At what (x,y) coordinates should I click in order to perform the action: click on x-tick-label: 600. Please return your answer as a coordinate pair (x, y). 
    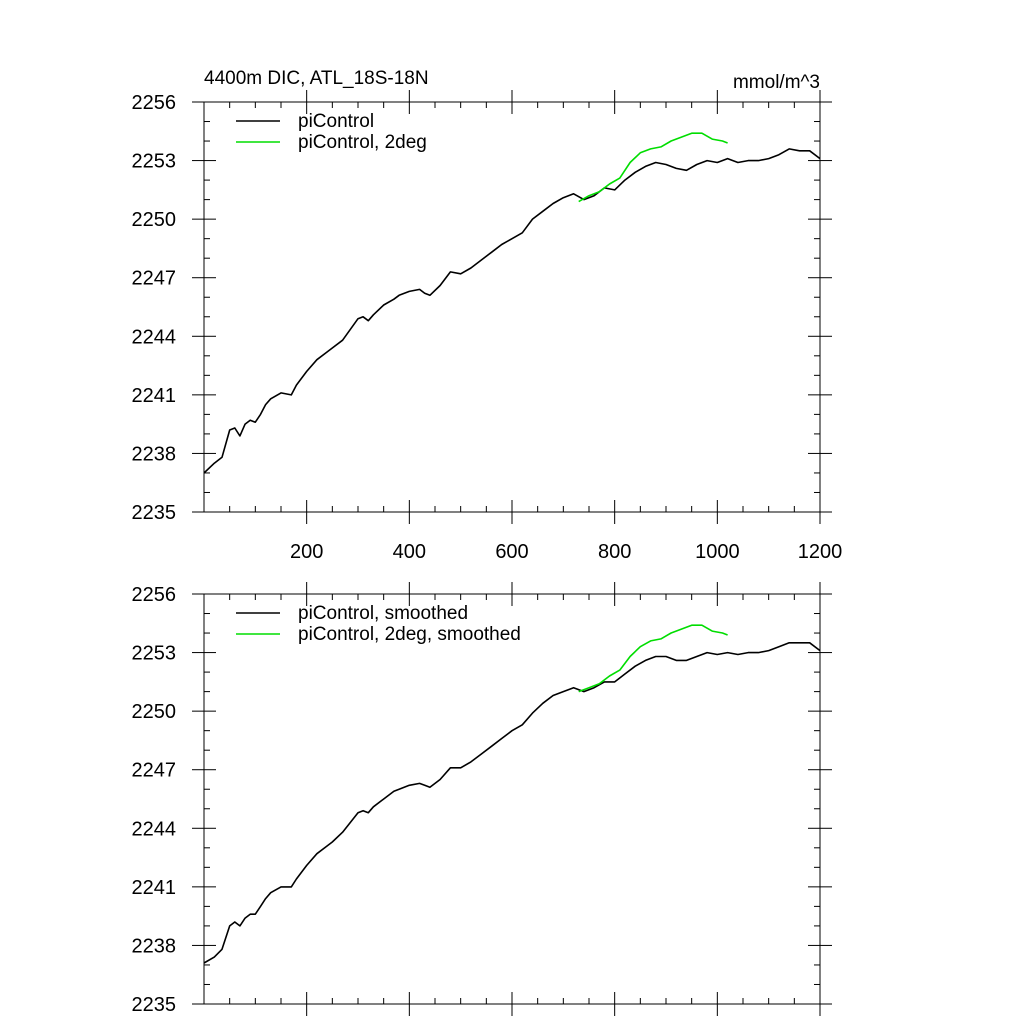
    Looking at the image, I should click on (511, 552).